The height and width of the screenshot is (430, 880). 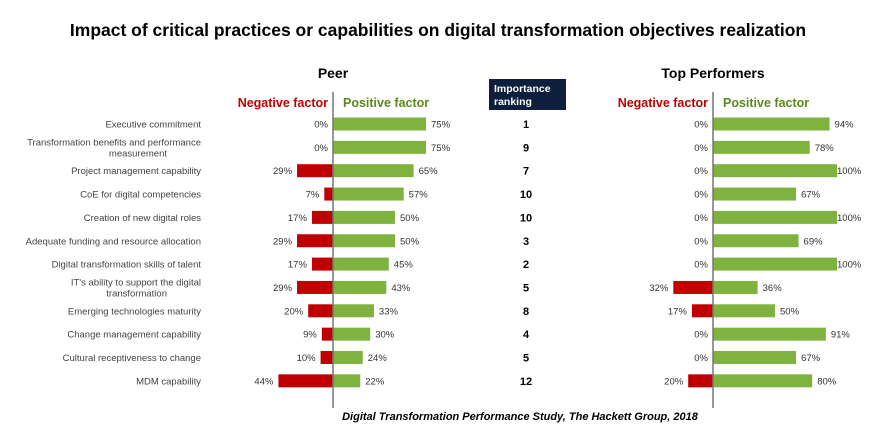 What do you see at coordinates (790, 311) in the screenshot?
I see `positive-value-label: 50%` at bounding box center [790, 311].